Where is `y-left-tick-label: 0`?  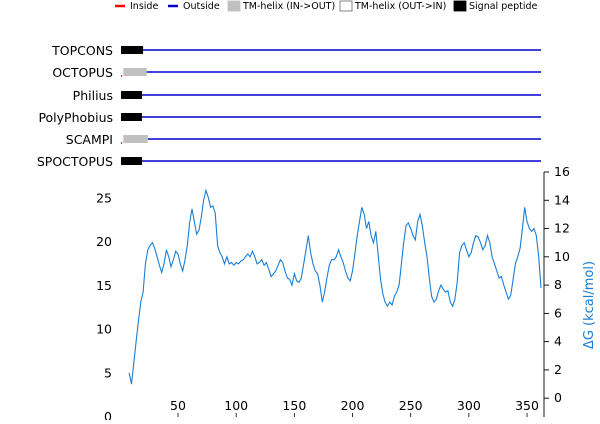 y-left-tick-label: 0 is located at coordinates (108, 414).